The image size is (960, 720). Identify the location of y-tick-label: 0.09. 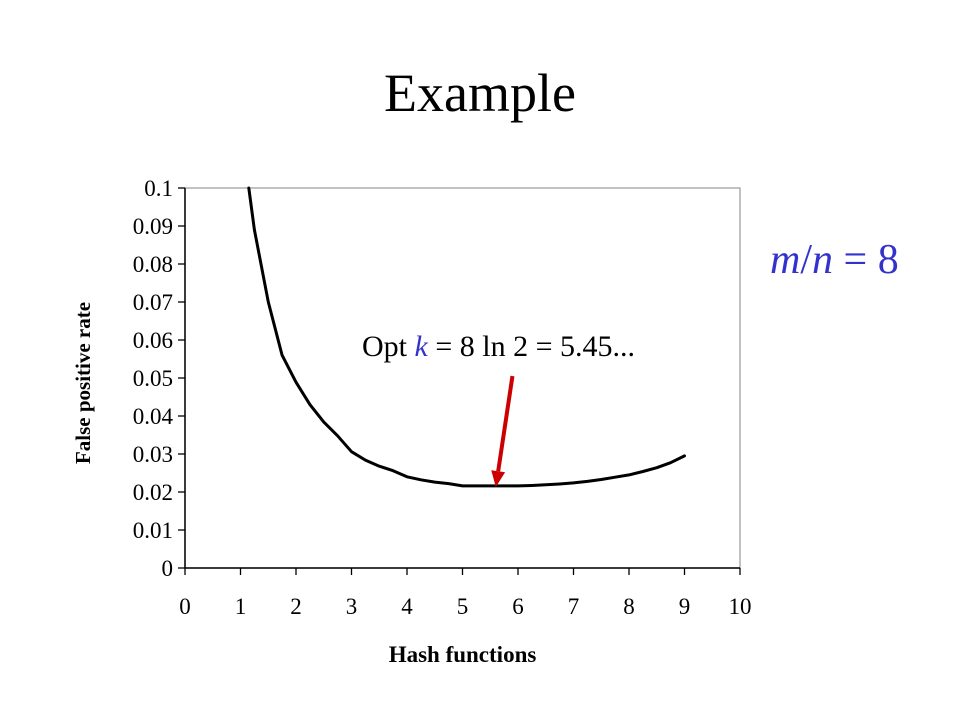
(153, 226).